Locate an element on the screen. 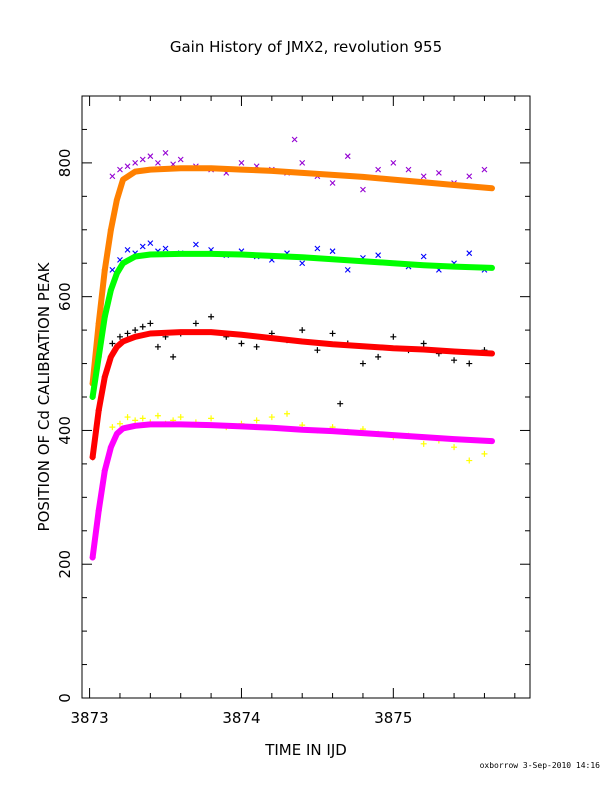 This screenshot has height=792, width=612. y-tick-label: 200 is located at coordinates (65, 564).